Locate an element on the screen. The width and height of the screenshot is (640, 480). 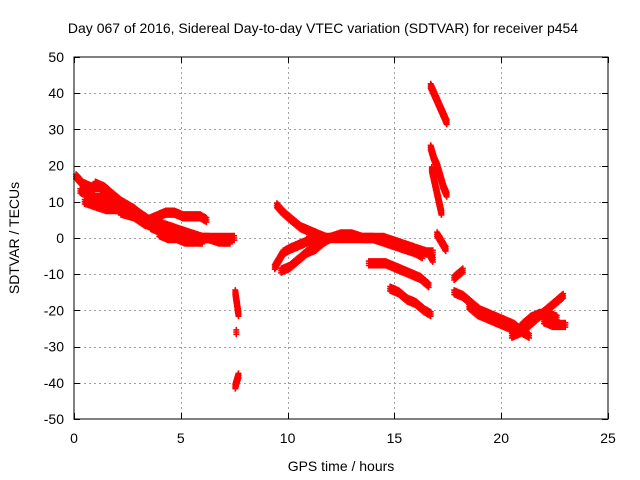
y-tick-label: 50 is located at coordinates (56, 57).